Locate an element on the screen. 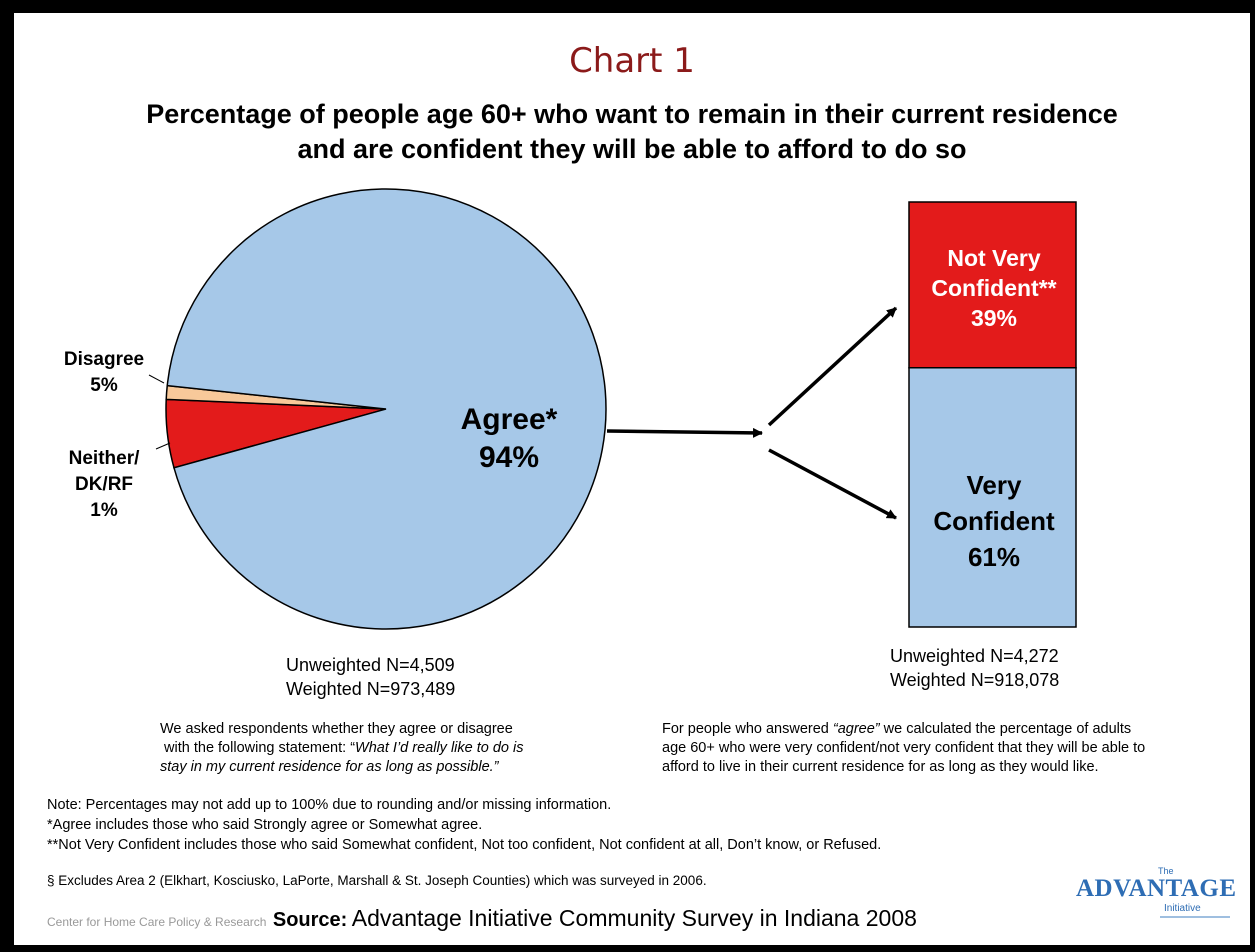 This screenshot has height=952, width=1255. bar-weighted: Weighted N=918,078 is located at coordinates (975, 680).